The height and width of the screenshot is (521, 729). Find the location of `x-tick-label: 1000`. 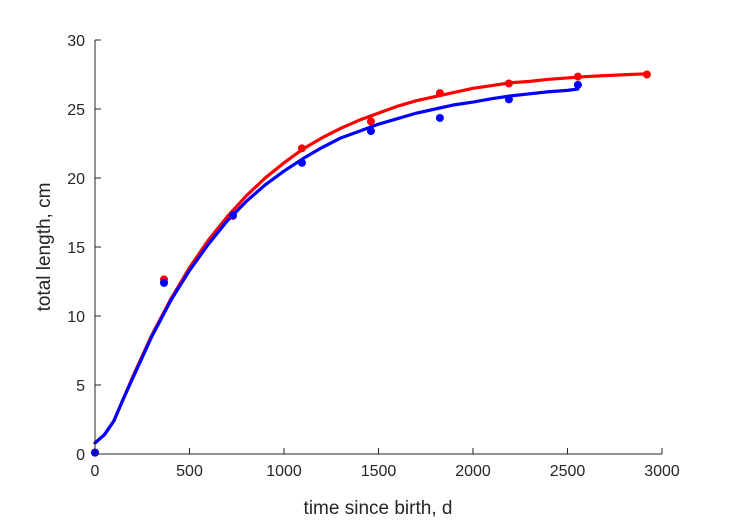

x-tick-label: 1000 is located at coordinates (284, 471).